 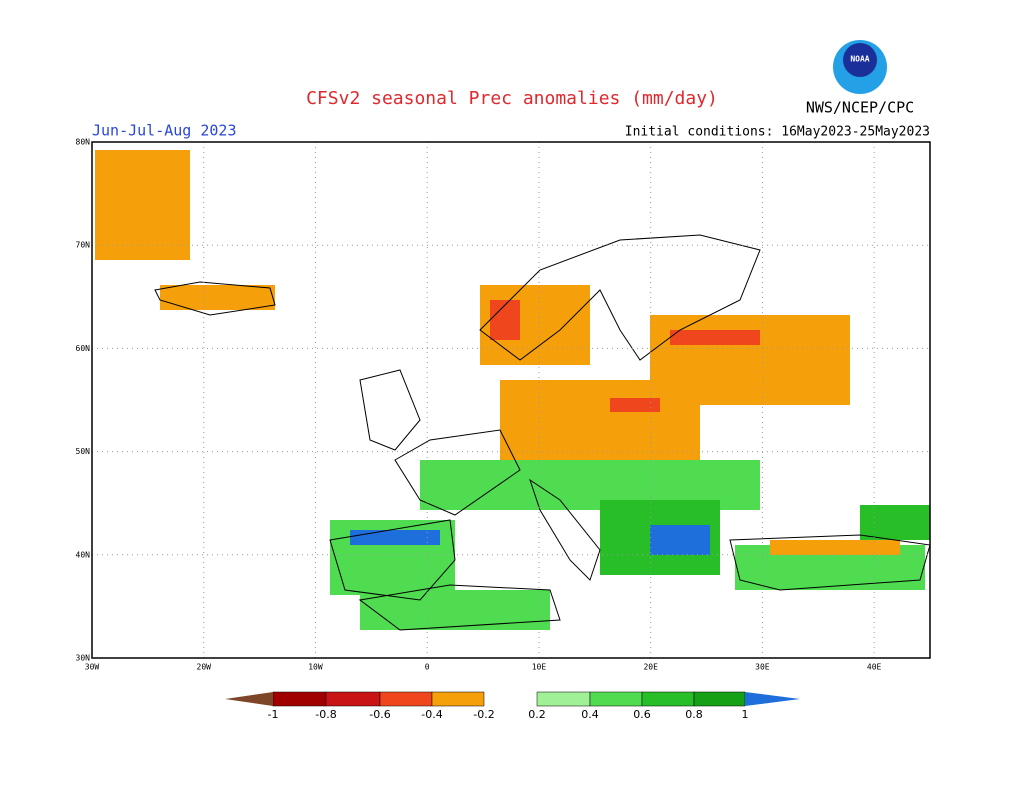 I want to click on colorbar-label: -1, so click(x=273, y=714).